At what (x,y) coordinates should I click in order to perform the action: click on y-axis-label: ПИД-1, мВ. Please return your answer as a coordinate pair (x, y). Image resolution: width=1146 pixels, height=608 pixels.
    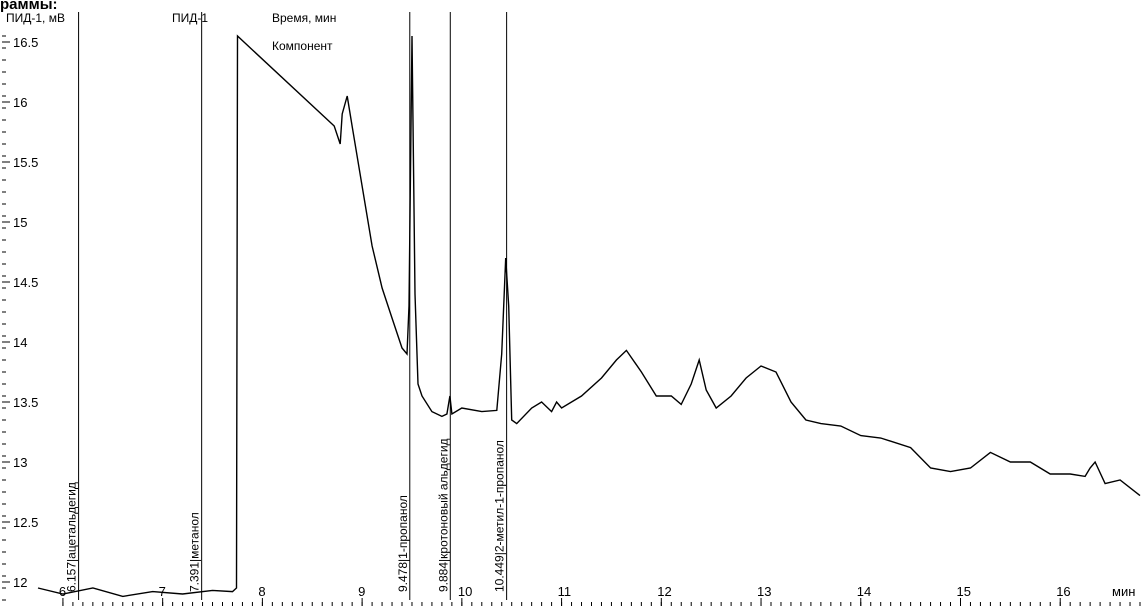
    Looking at the image, I should click on (35, 18).